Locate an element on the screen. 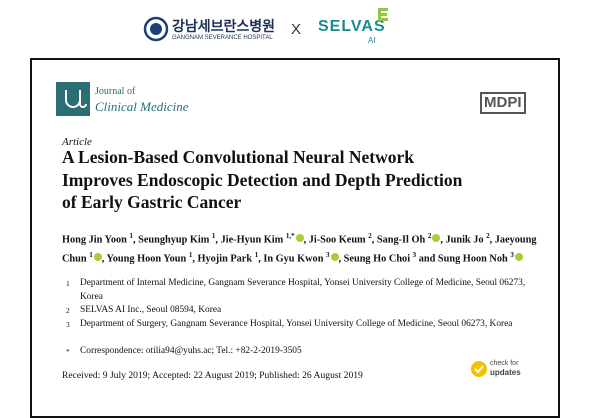 The image size is (589, 418). affiliation-number: 2 is located at coordinates (68, 310).